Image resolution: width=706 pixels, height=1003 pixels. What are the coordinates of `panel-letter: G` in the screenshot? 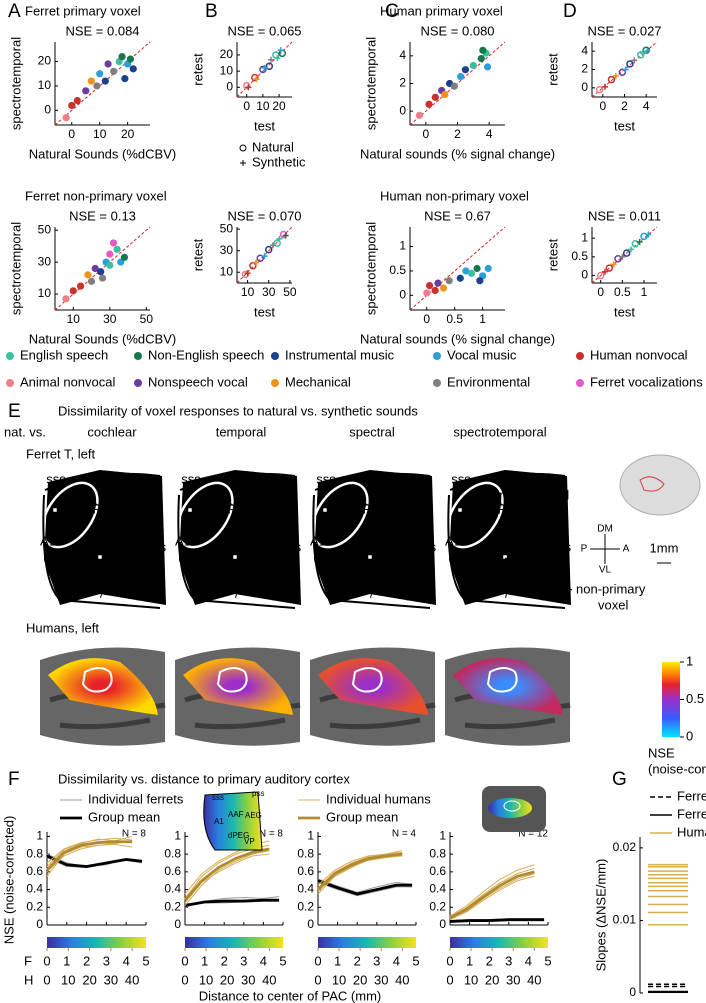 It's located at (619, 779).